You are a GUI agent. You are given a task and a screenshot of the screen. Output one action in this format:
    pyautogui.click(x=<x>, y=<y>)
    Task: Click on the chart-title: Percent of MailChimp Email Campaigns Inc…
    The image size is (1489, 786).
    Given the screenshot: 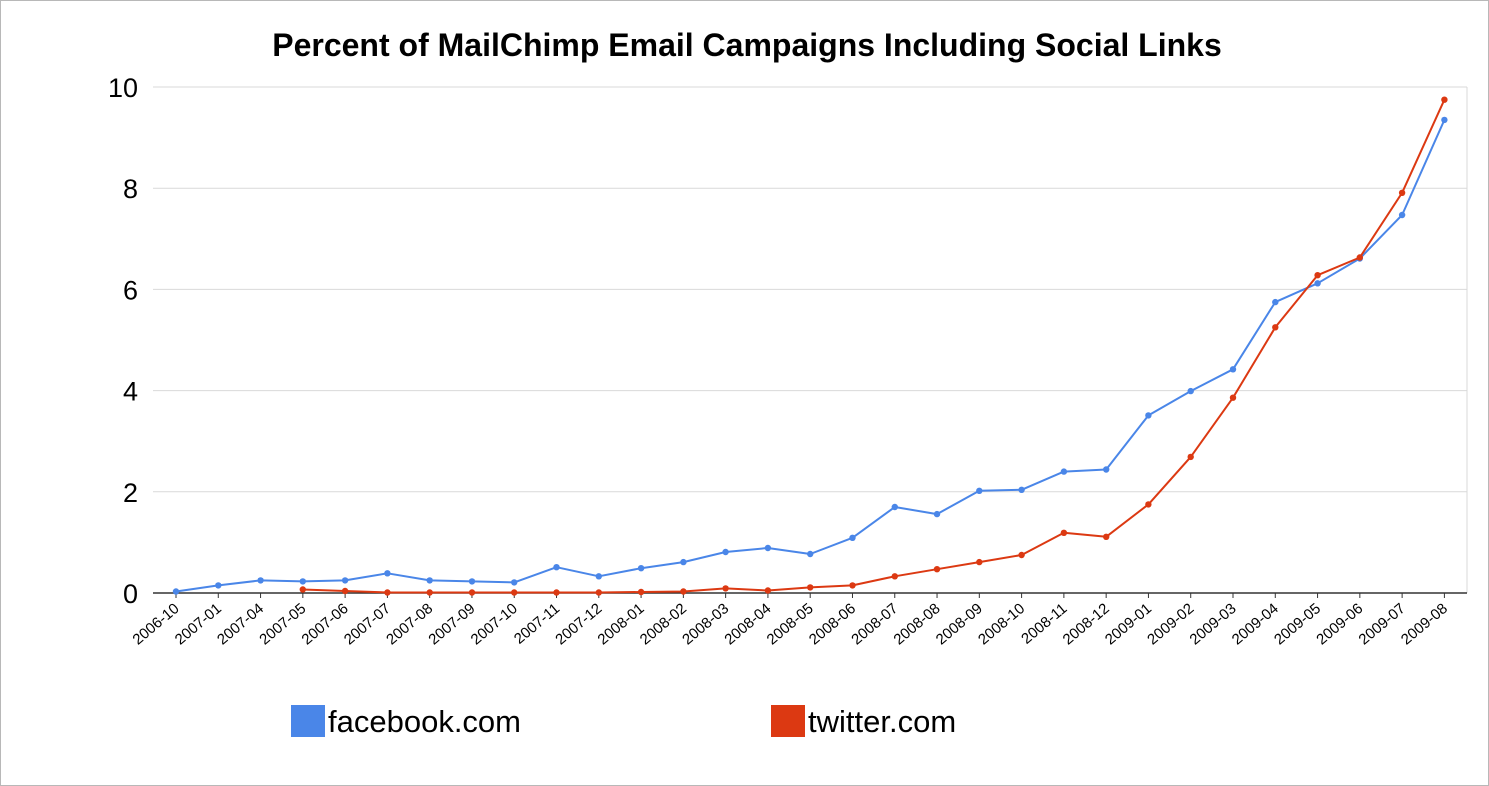 What is the action you would take?
    pyautogui.click(x=747, y=45)
    